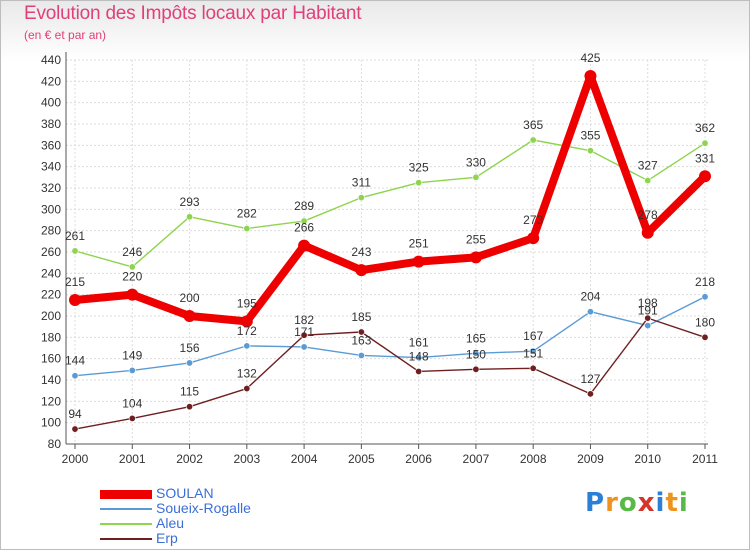  Describe the element at coordinates (476, 239) in the screenshot. I see `data-label-soulan: 255` at that location.